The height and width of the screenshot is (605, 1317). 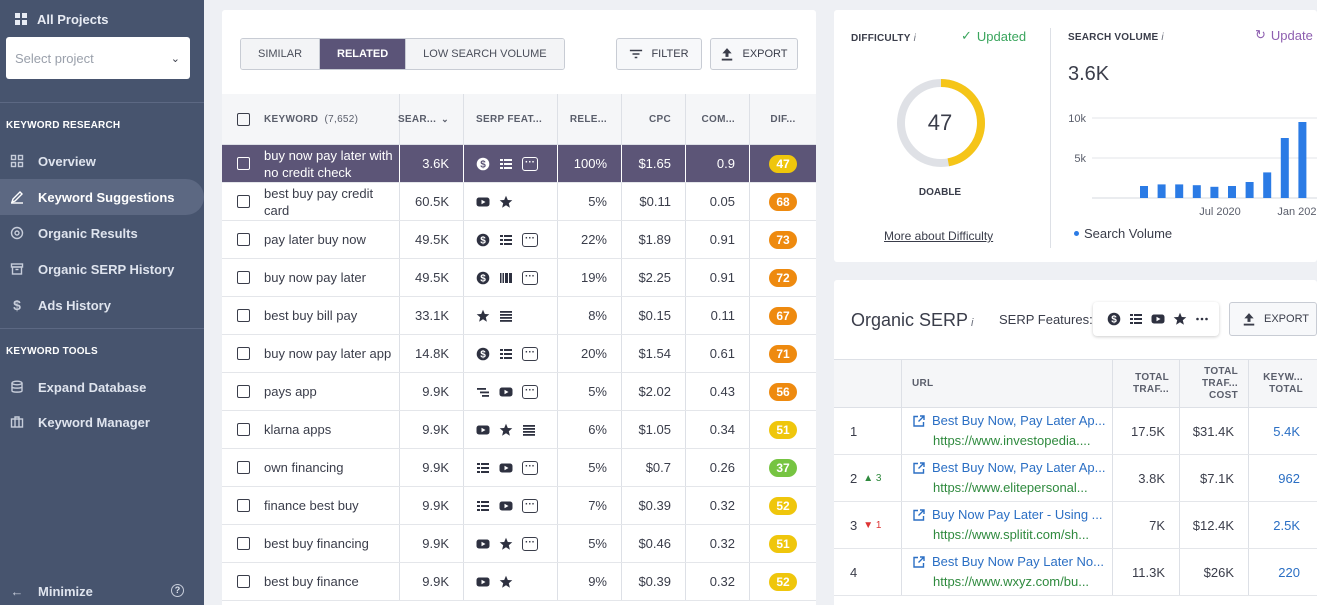 What do you see at coordinates (332, 239) in the screenshot?
I see `keyword-cell: pay later buy now` at bounding box center [332, 239].